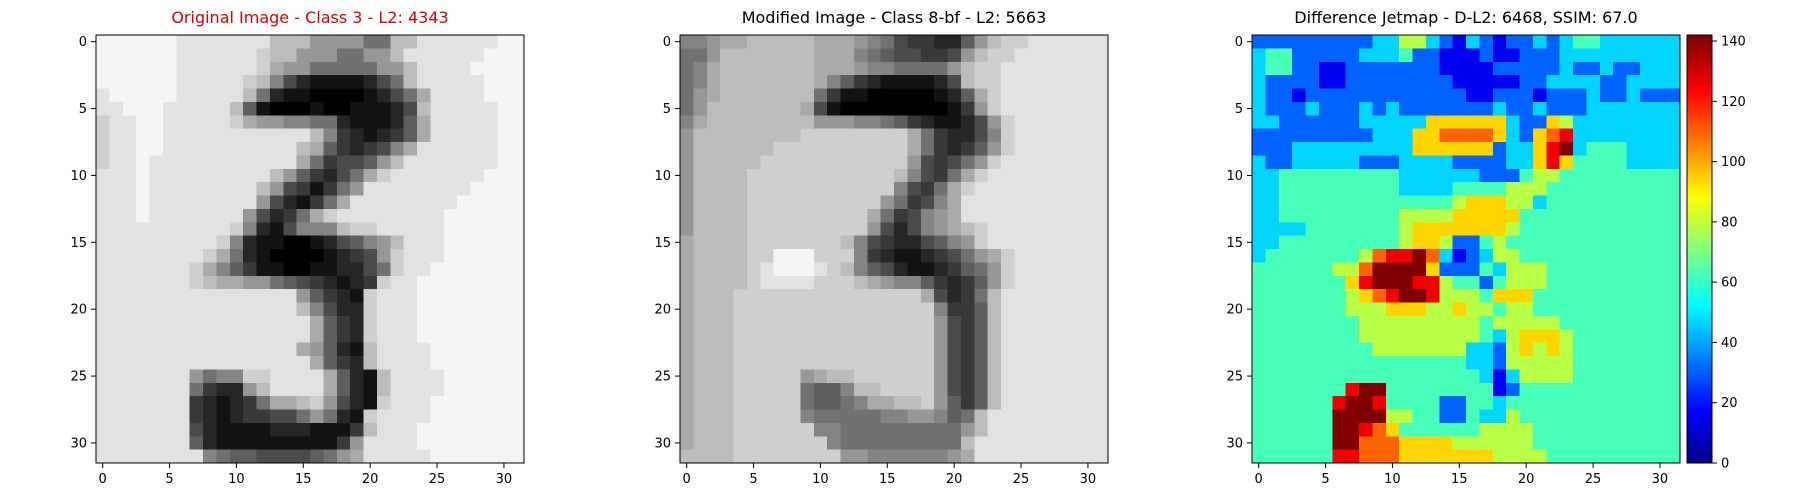 Image resolution: width=1800 pixels, height=500 pixels. What do you see at coordinates (662, 443) in the screenshot?
I see `y-tick-label: 30` at bounding box center [662, 443].